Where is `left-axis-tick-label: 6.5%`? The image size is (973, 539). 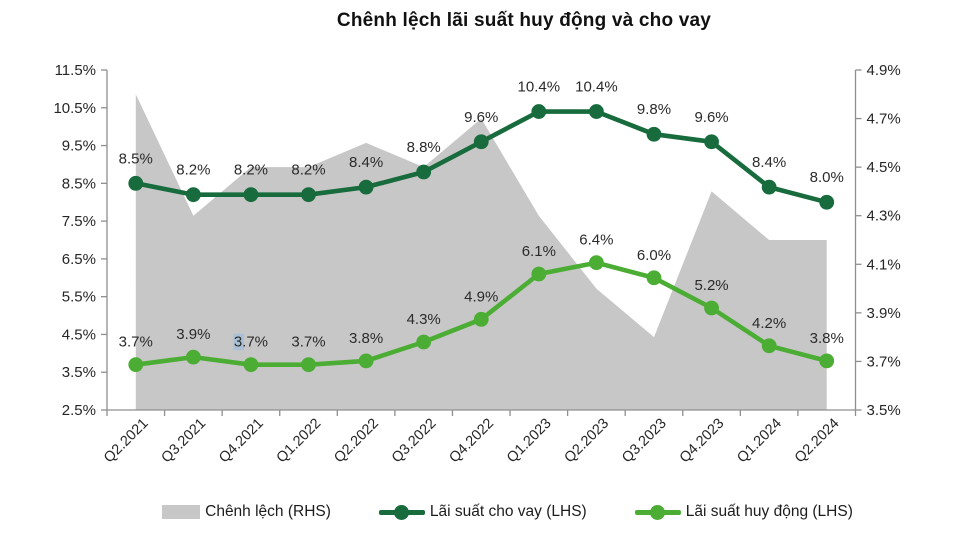 left-axis-tick-label: 6.5% is located at coordinates (79, 259).